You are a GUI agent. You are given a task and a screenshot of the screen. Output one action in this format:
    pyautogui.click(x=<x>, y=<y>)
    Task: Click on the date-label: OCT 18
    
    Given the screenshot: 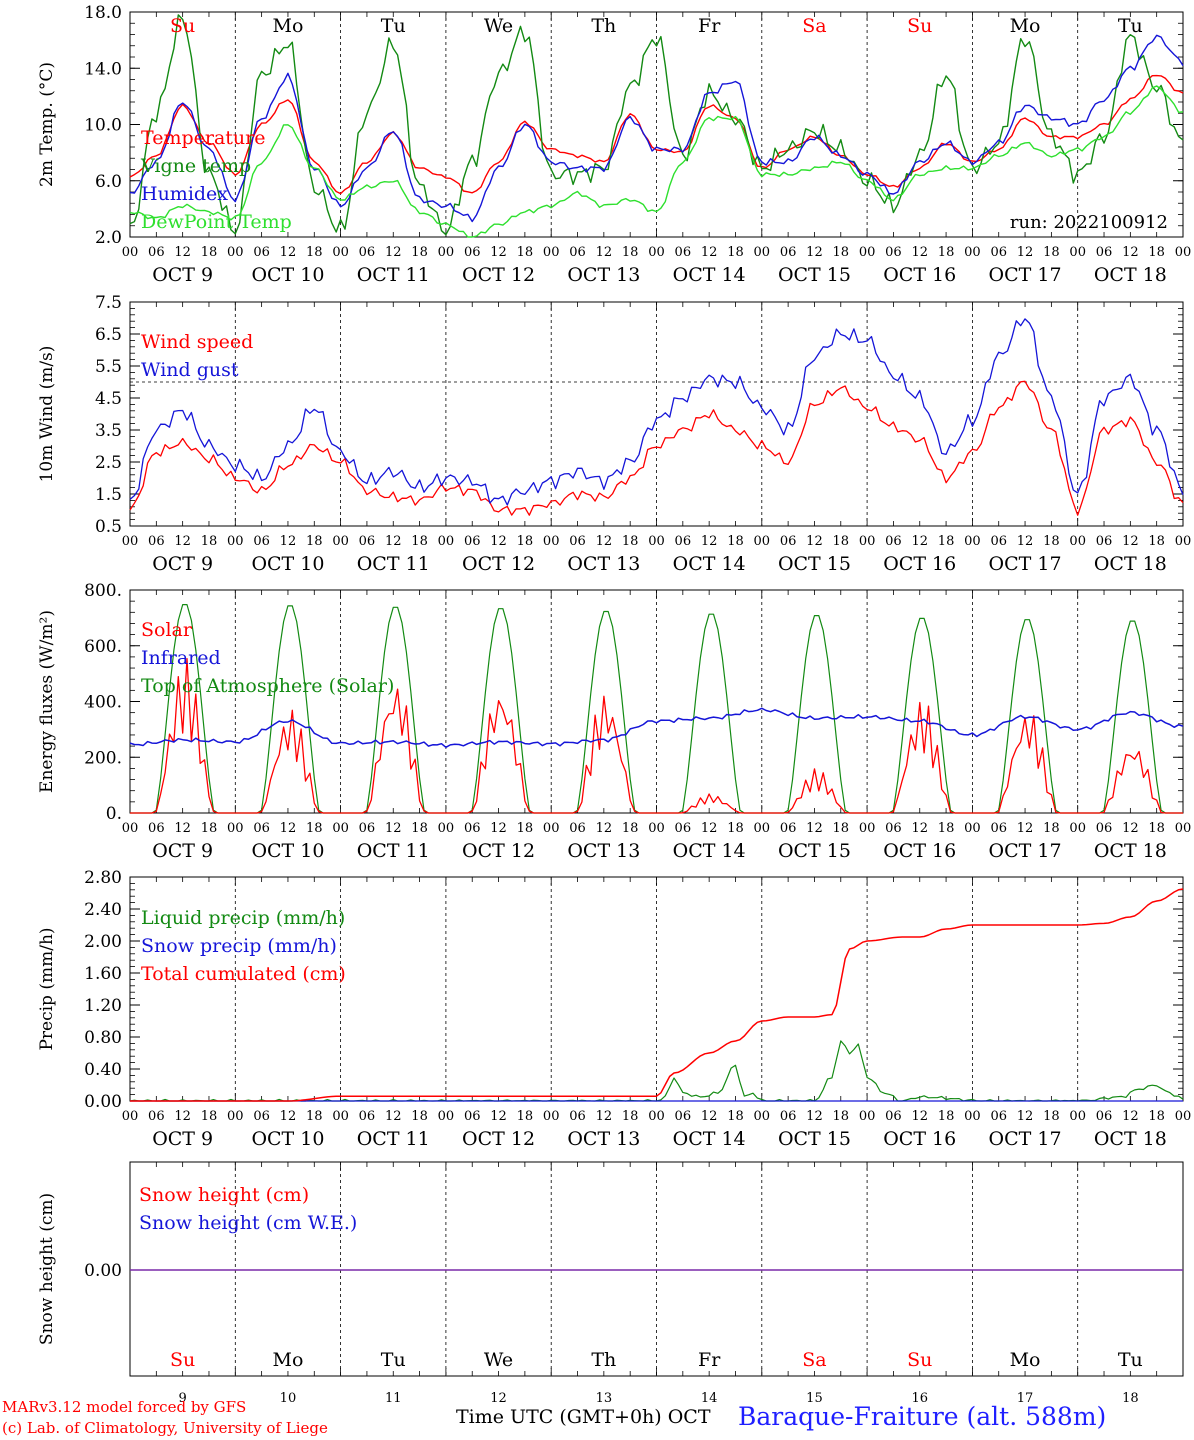 What is the action you would take?
    pyautogui.click(x=1130, y=851)
    